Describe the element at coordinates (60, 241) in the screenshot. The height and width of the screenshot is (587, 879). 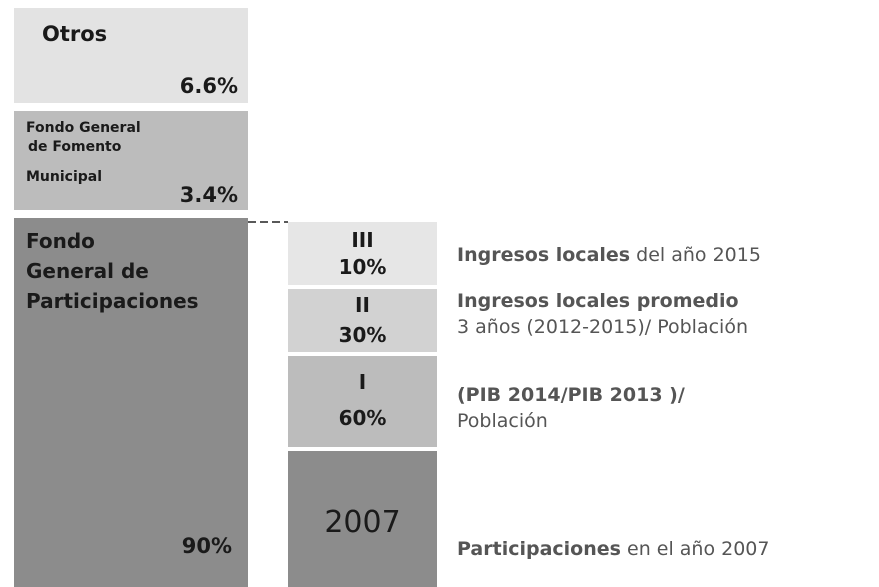
I see `block-label: Fondo` at that location.